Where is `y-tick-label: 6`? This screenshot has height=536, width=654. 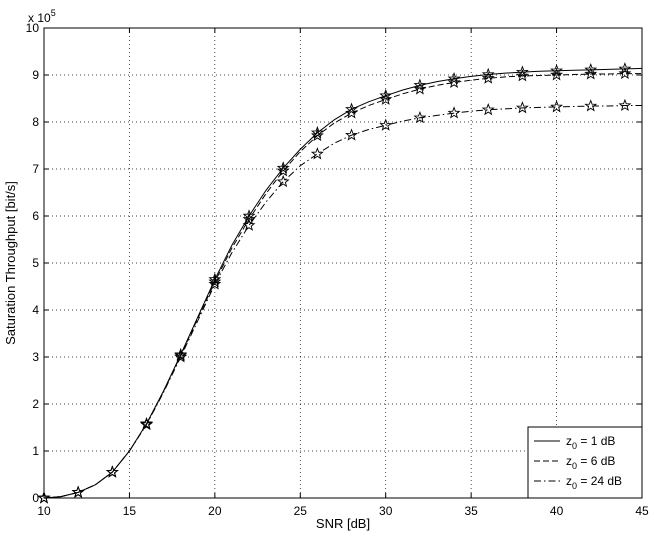 y-tick-label: 6 is located at coordinates (35, 216).